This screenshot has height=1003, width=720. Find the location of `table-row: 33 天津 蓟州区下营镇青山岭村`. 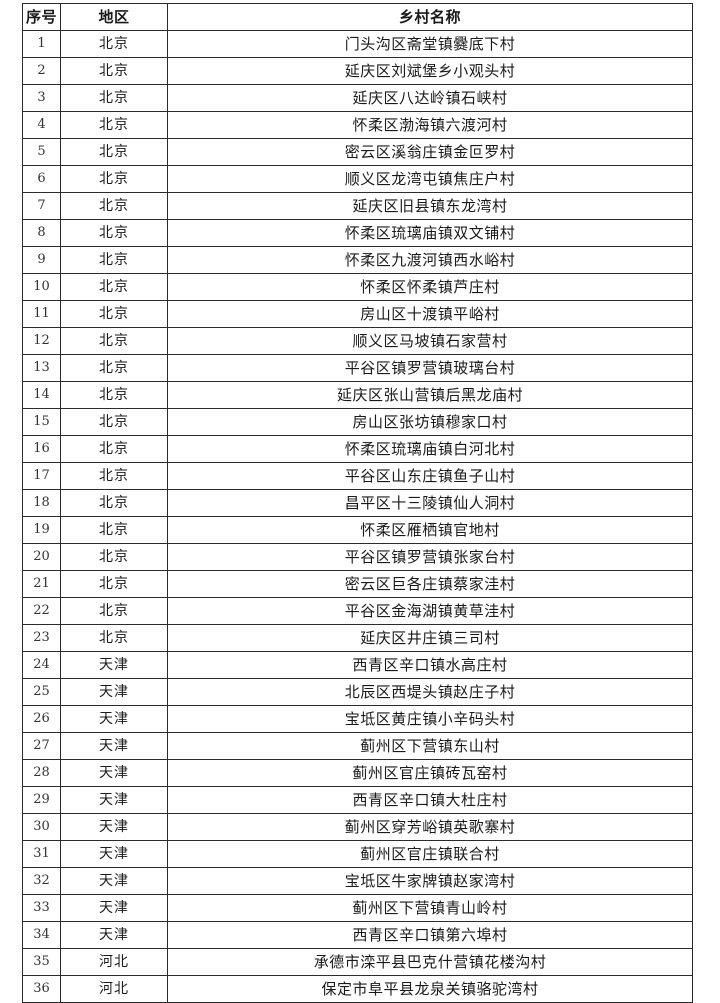

table-row: 33 天津 蓟州区下营镇青山岭村 is located at coordinates (357, 908).